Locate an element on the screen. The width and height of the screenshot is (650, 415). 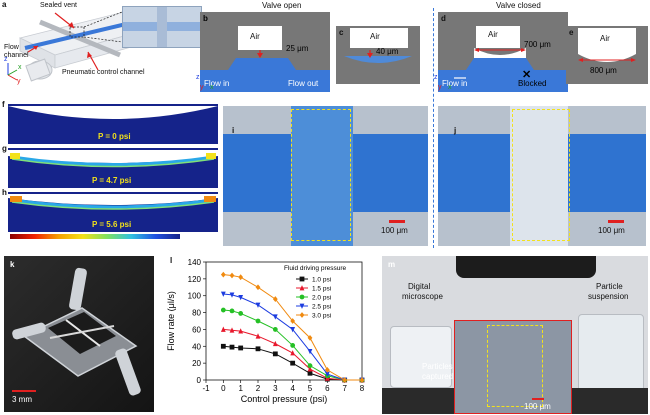
panel-letter-b: b is located at coordinates (205, 18).